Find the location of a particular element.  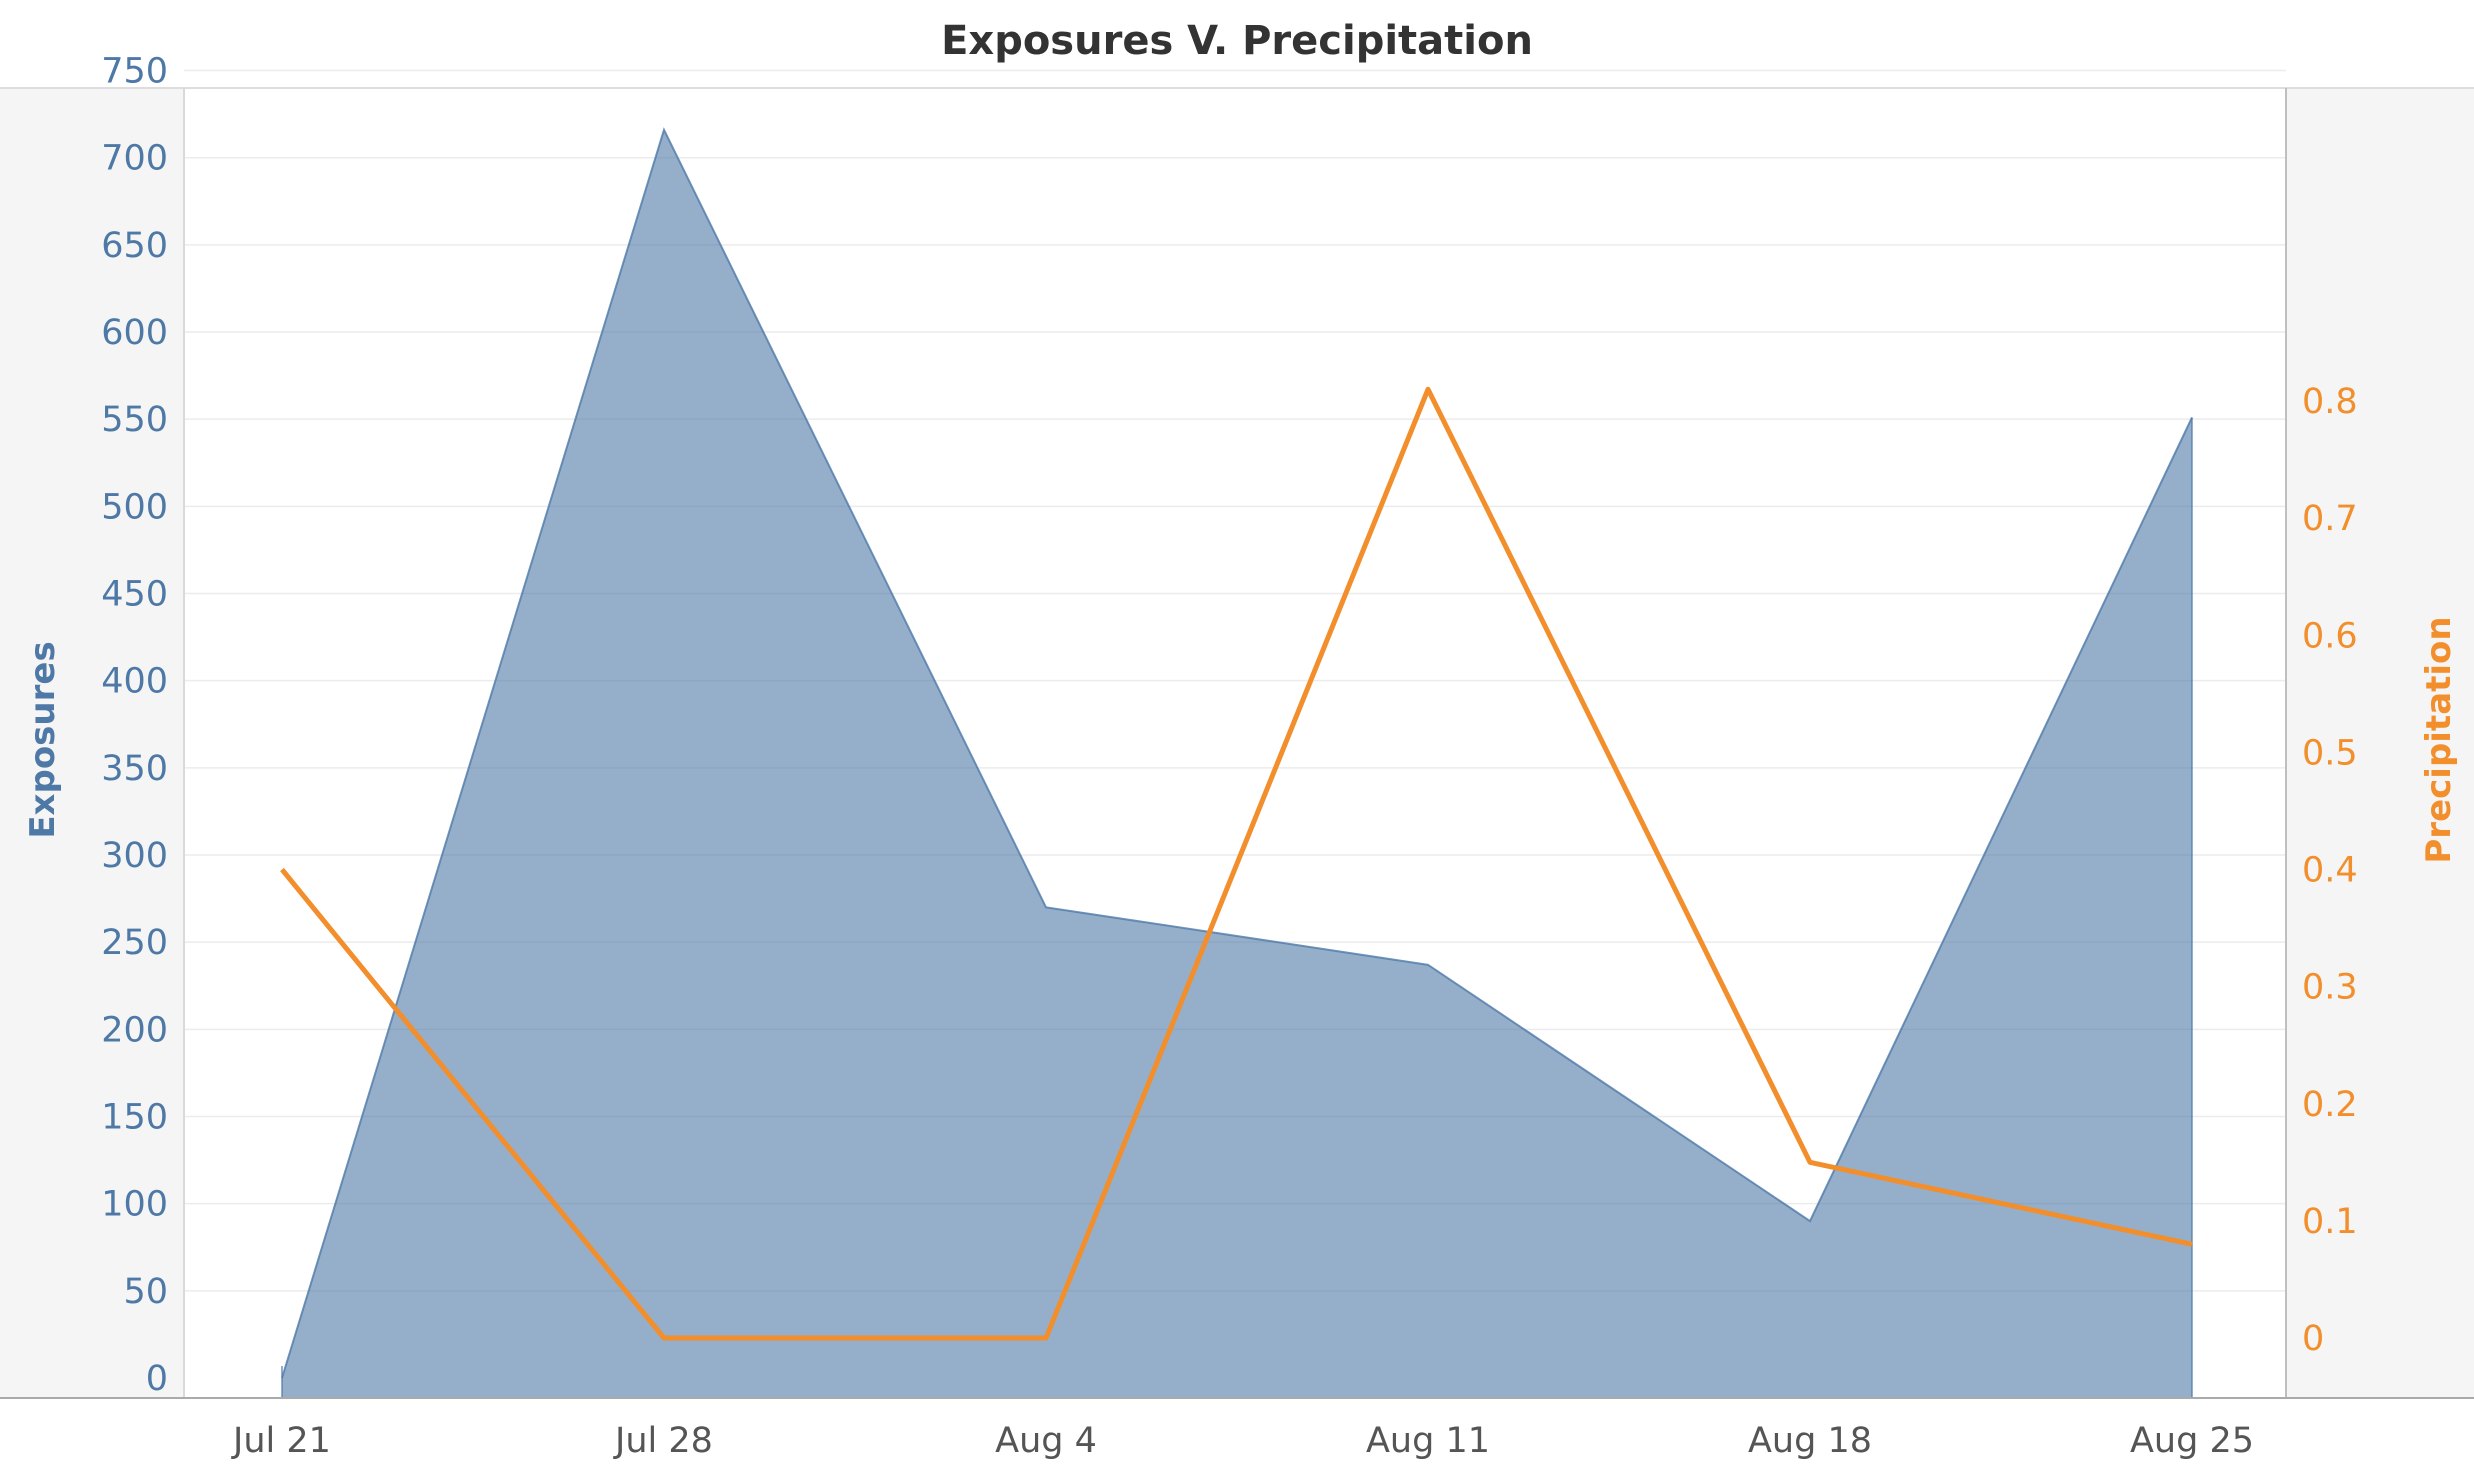

y-right-tick-label: 0.5 is located at coordinates (2330, 753).